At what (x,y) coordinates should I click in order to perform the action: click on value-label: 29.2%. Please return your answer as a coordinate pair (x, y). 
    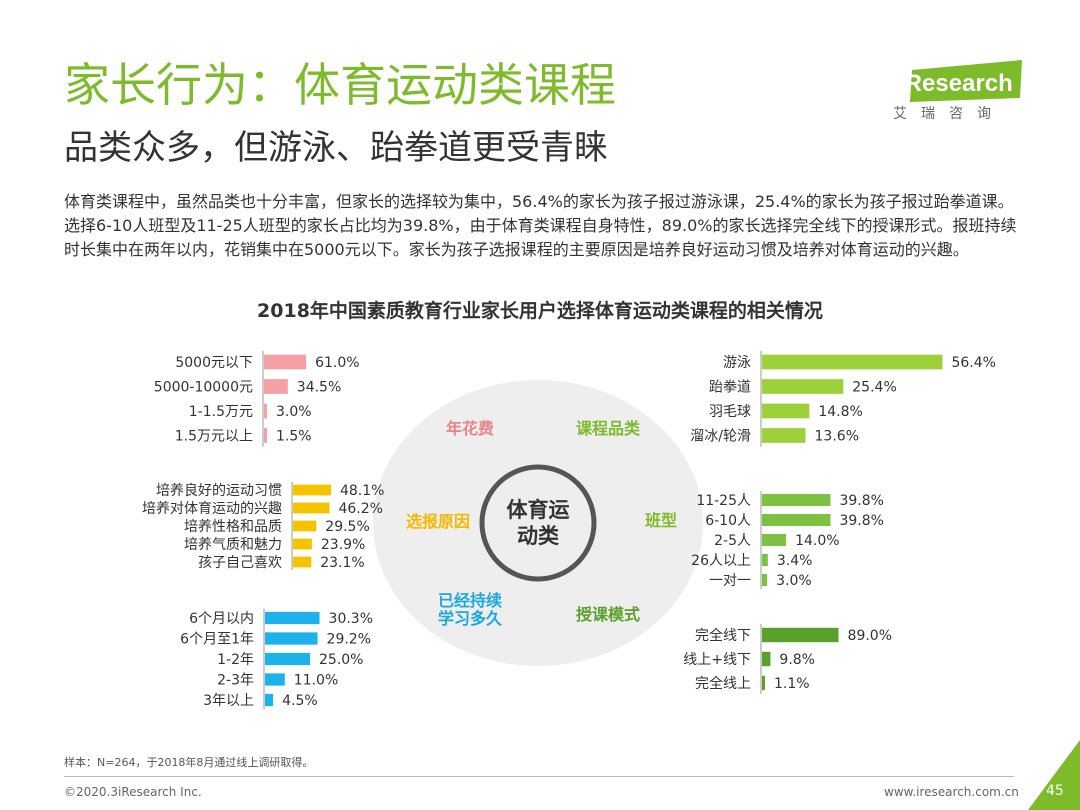
    Looking at the image, I should click on (349, 640).